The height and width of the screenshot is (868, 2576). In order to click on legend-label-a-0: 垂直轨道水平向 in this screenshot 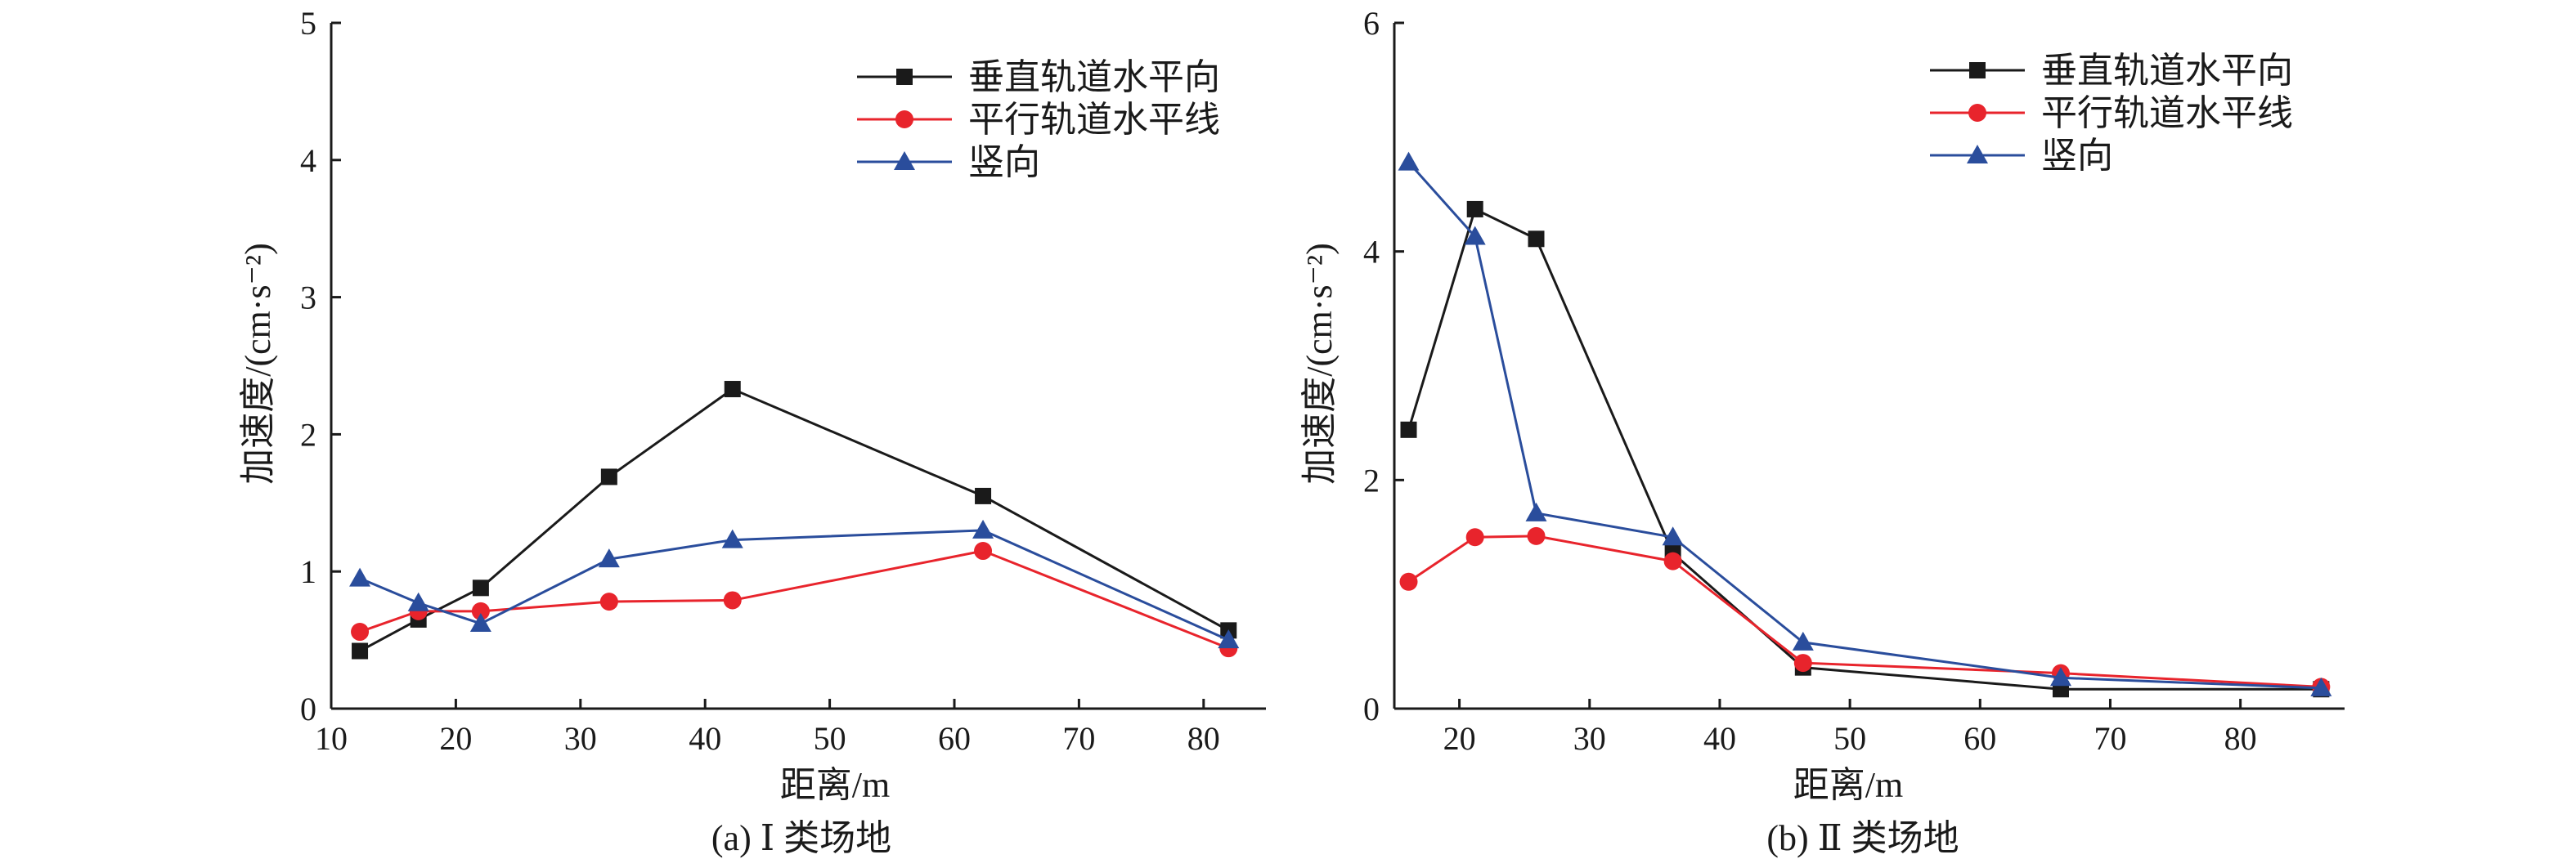, I will do `click(1094, 77)`.